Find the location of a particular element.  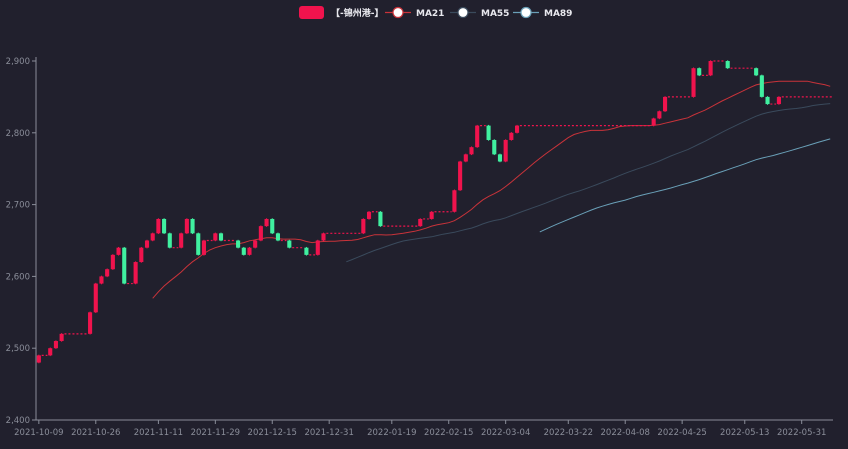

legend-ma89-label: MA89 is located at coordinates (558, 14).